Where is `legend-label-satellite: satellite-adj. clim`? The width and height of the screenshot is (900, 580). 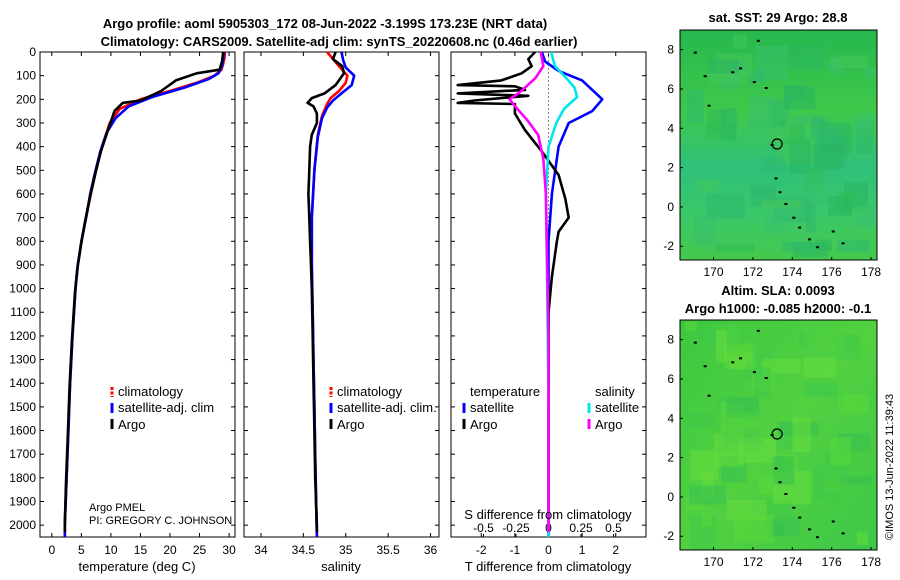
legend-label-satellite: satellite-adj. clim is located at coordinates (166, 407).